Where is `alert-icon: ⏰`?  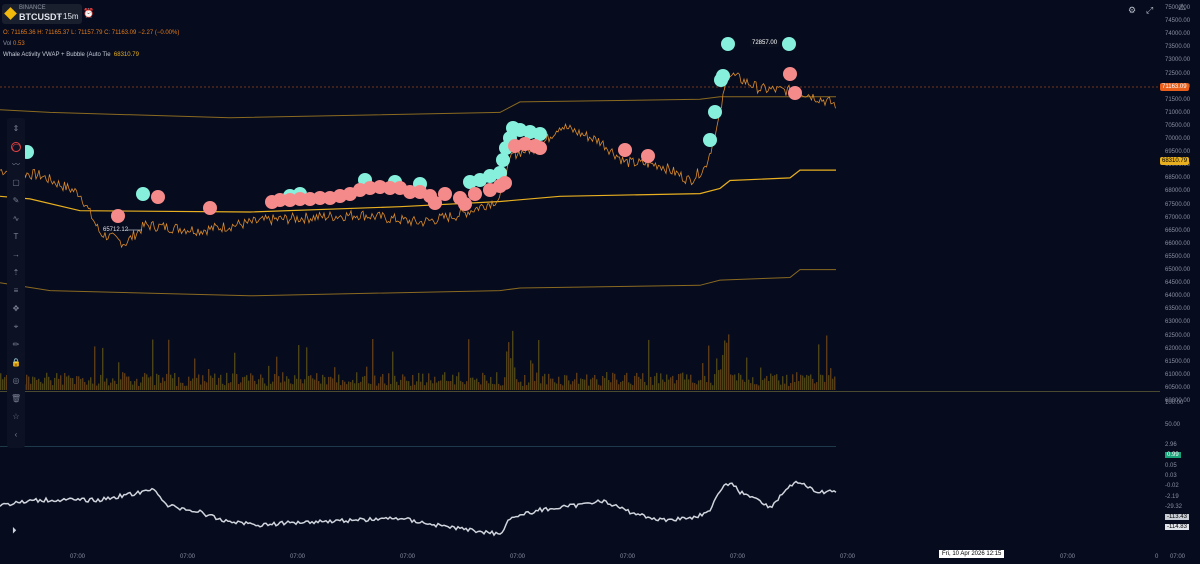 alert-icon: ⏰ is located at coordinates (89, 13).